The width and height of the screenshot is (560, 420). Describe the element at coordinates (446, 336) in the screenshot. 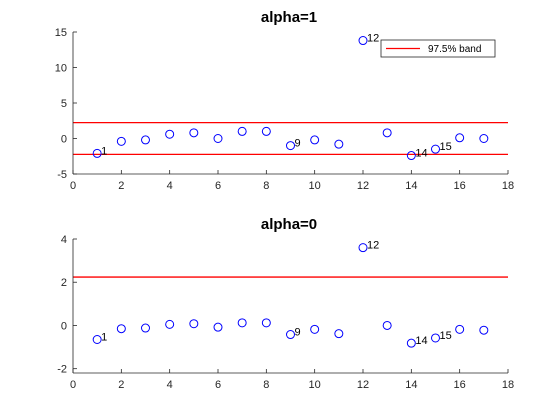

I see `point-label-bottom: 15` at that location.